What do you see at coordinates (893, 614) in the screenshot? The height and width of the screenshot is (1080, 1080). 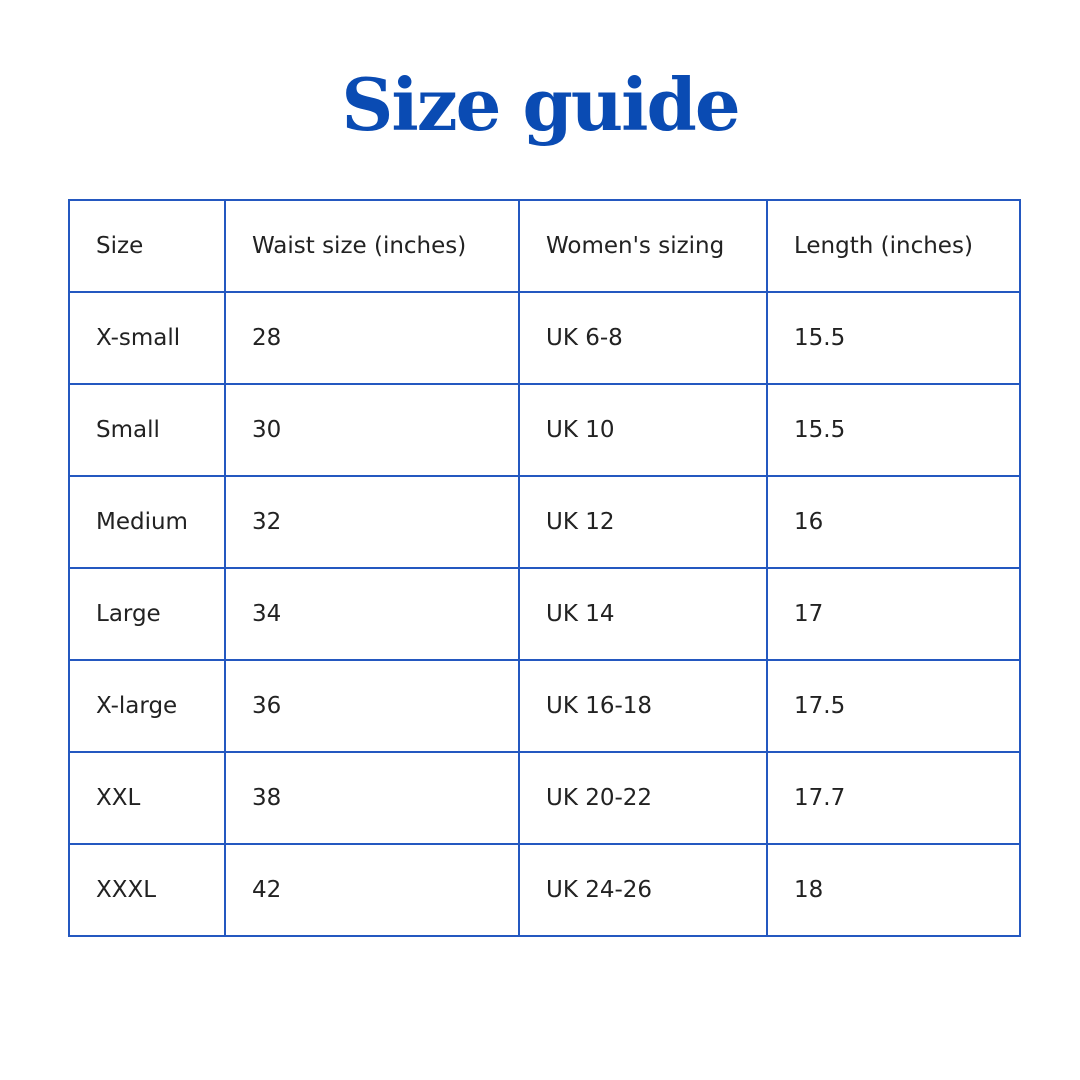 I see `table-cell: 17` at bounding box center [893, 614].